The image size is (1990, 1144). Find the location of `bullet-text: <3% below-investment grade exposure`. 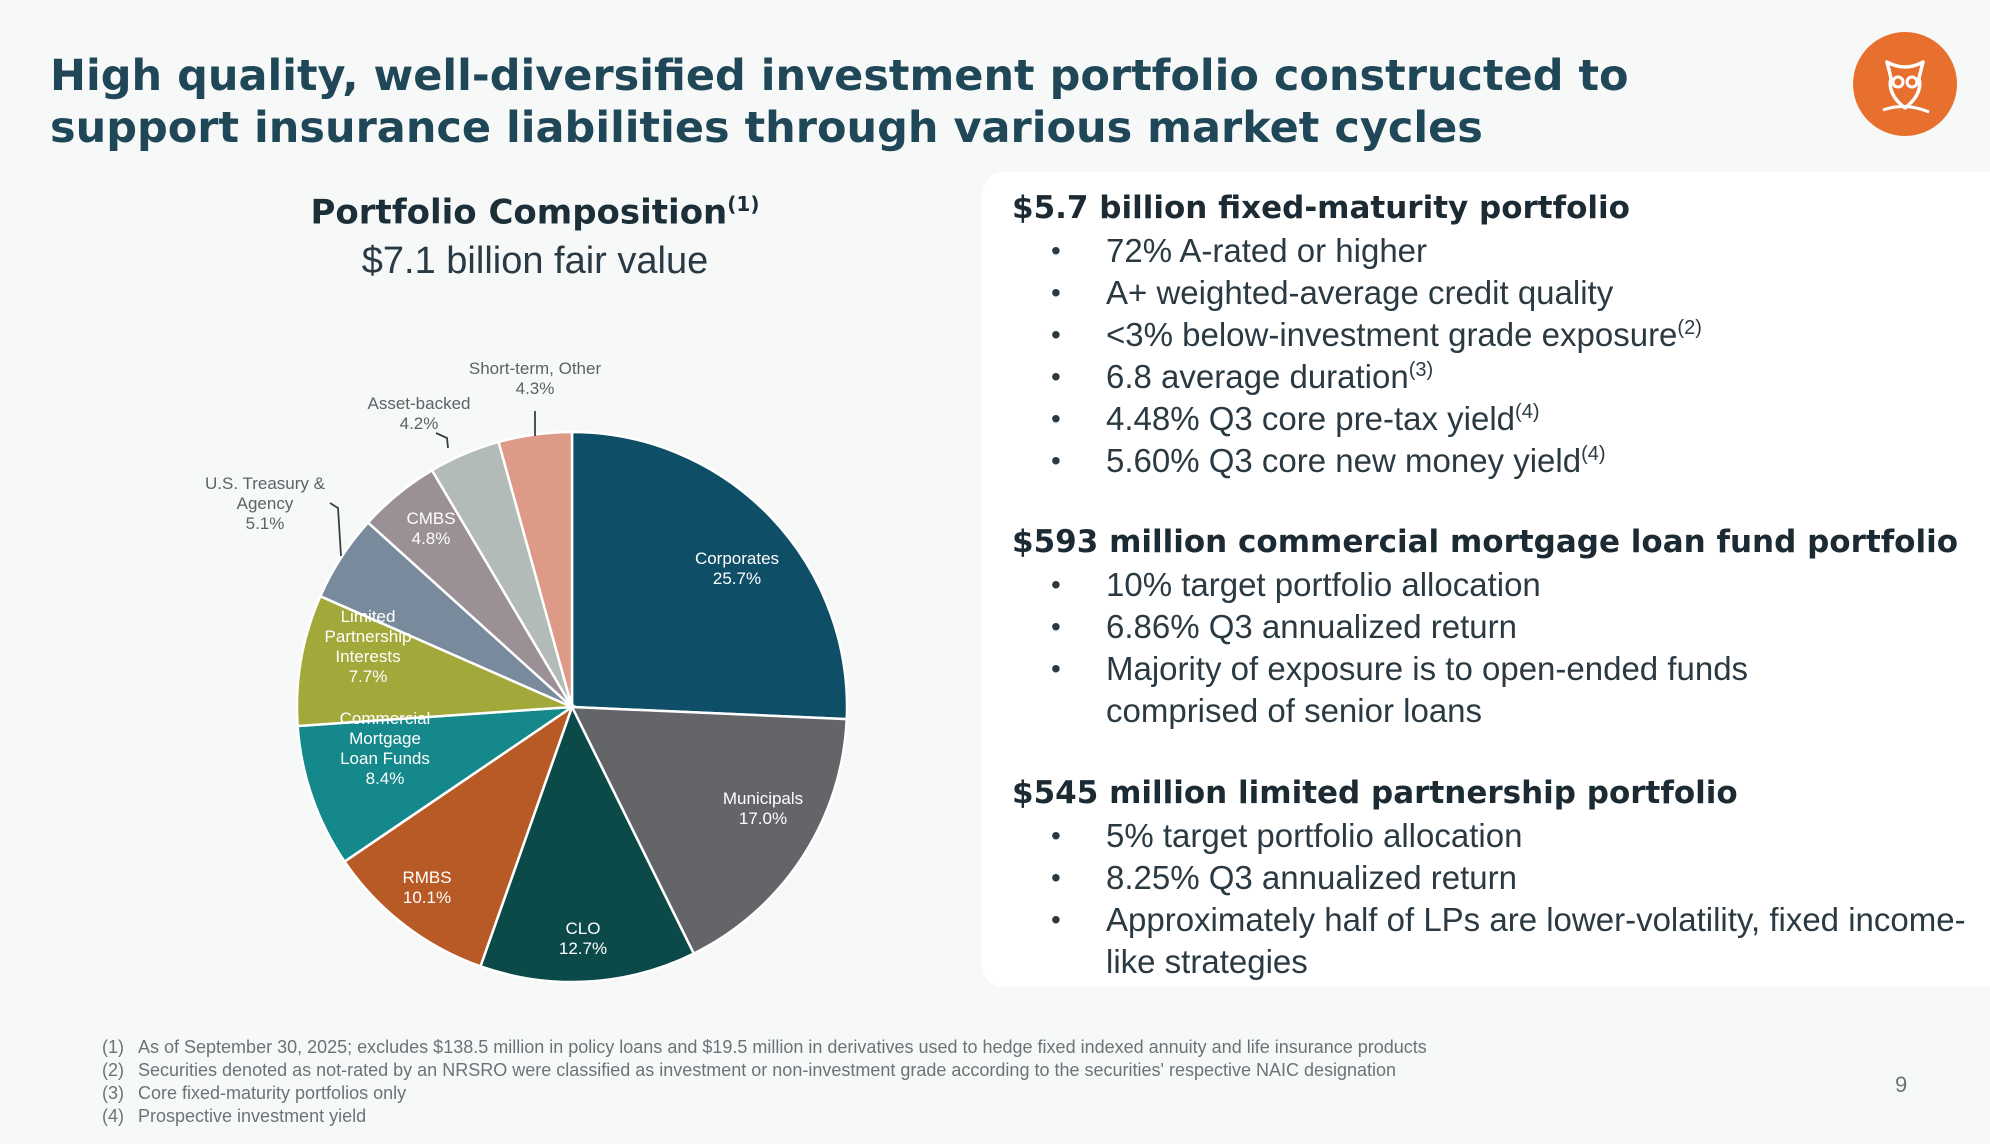

bullet-text: <3% below-investment grade exposure is located at coordinates (1392, 334).